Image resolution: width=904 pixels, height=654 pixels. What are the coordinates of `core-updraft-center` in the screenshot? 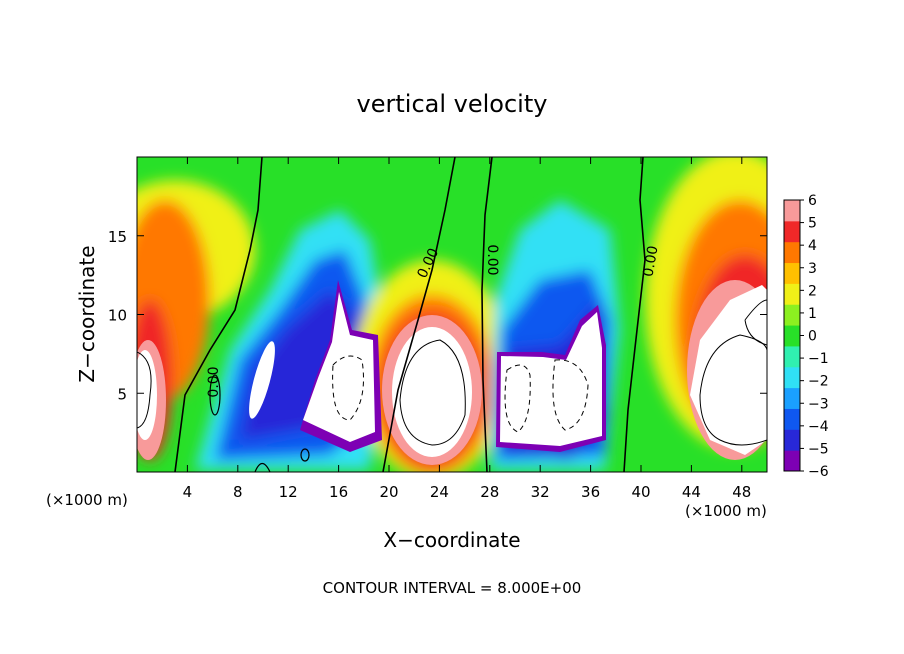 It's located at (432, 392).